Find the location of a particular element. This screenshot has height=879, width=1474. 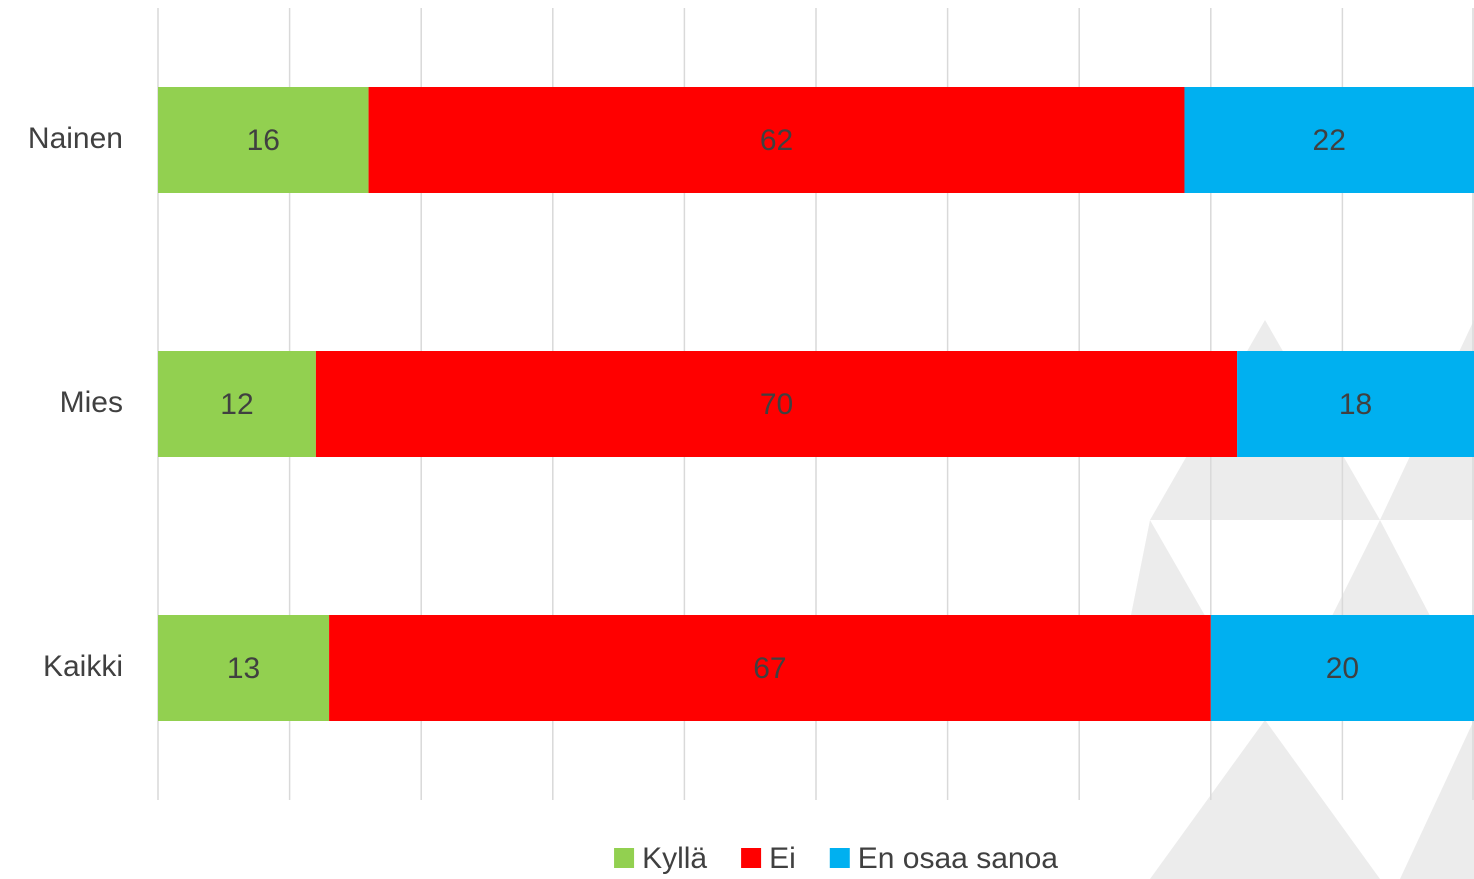

value-label: 12 is located at coordinates (236, 404).